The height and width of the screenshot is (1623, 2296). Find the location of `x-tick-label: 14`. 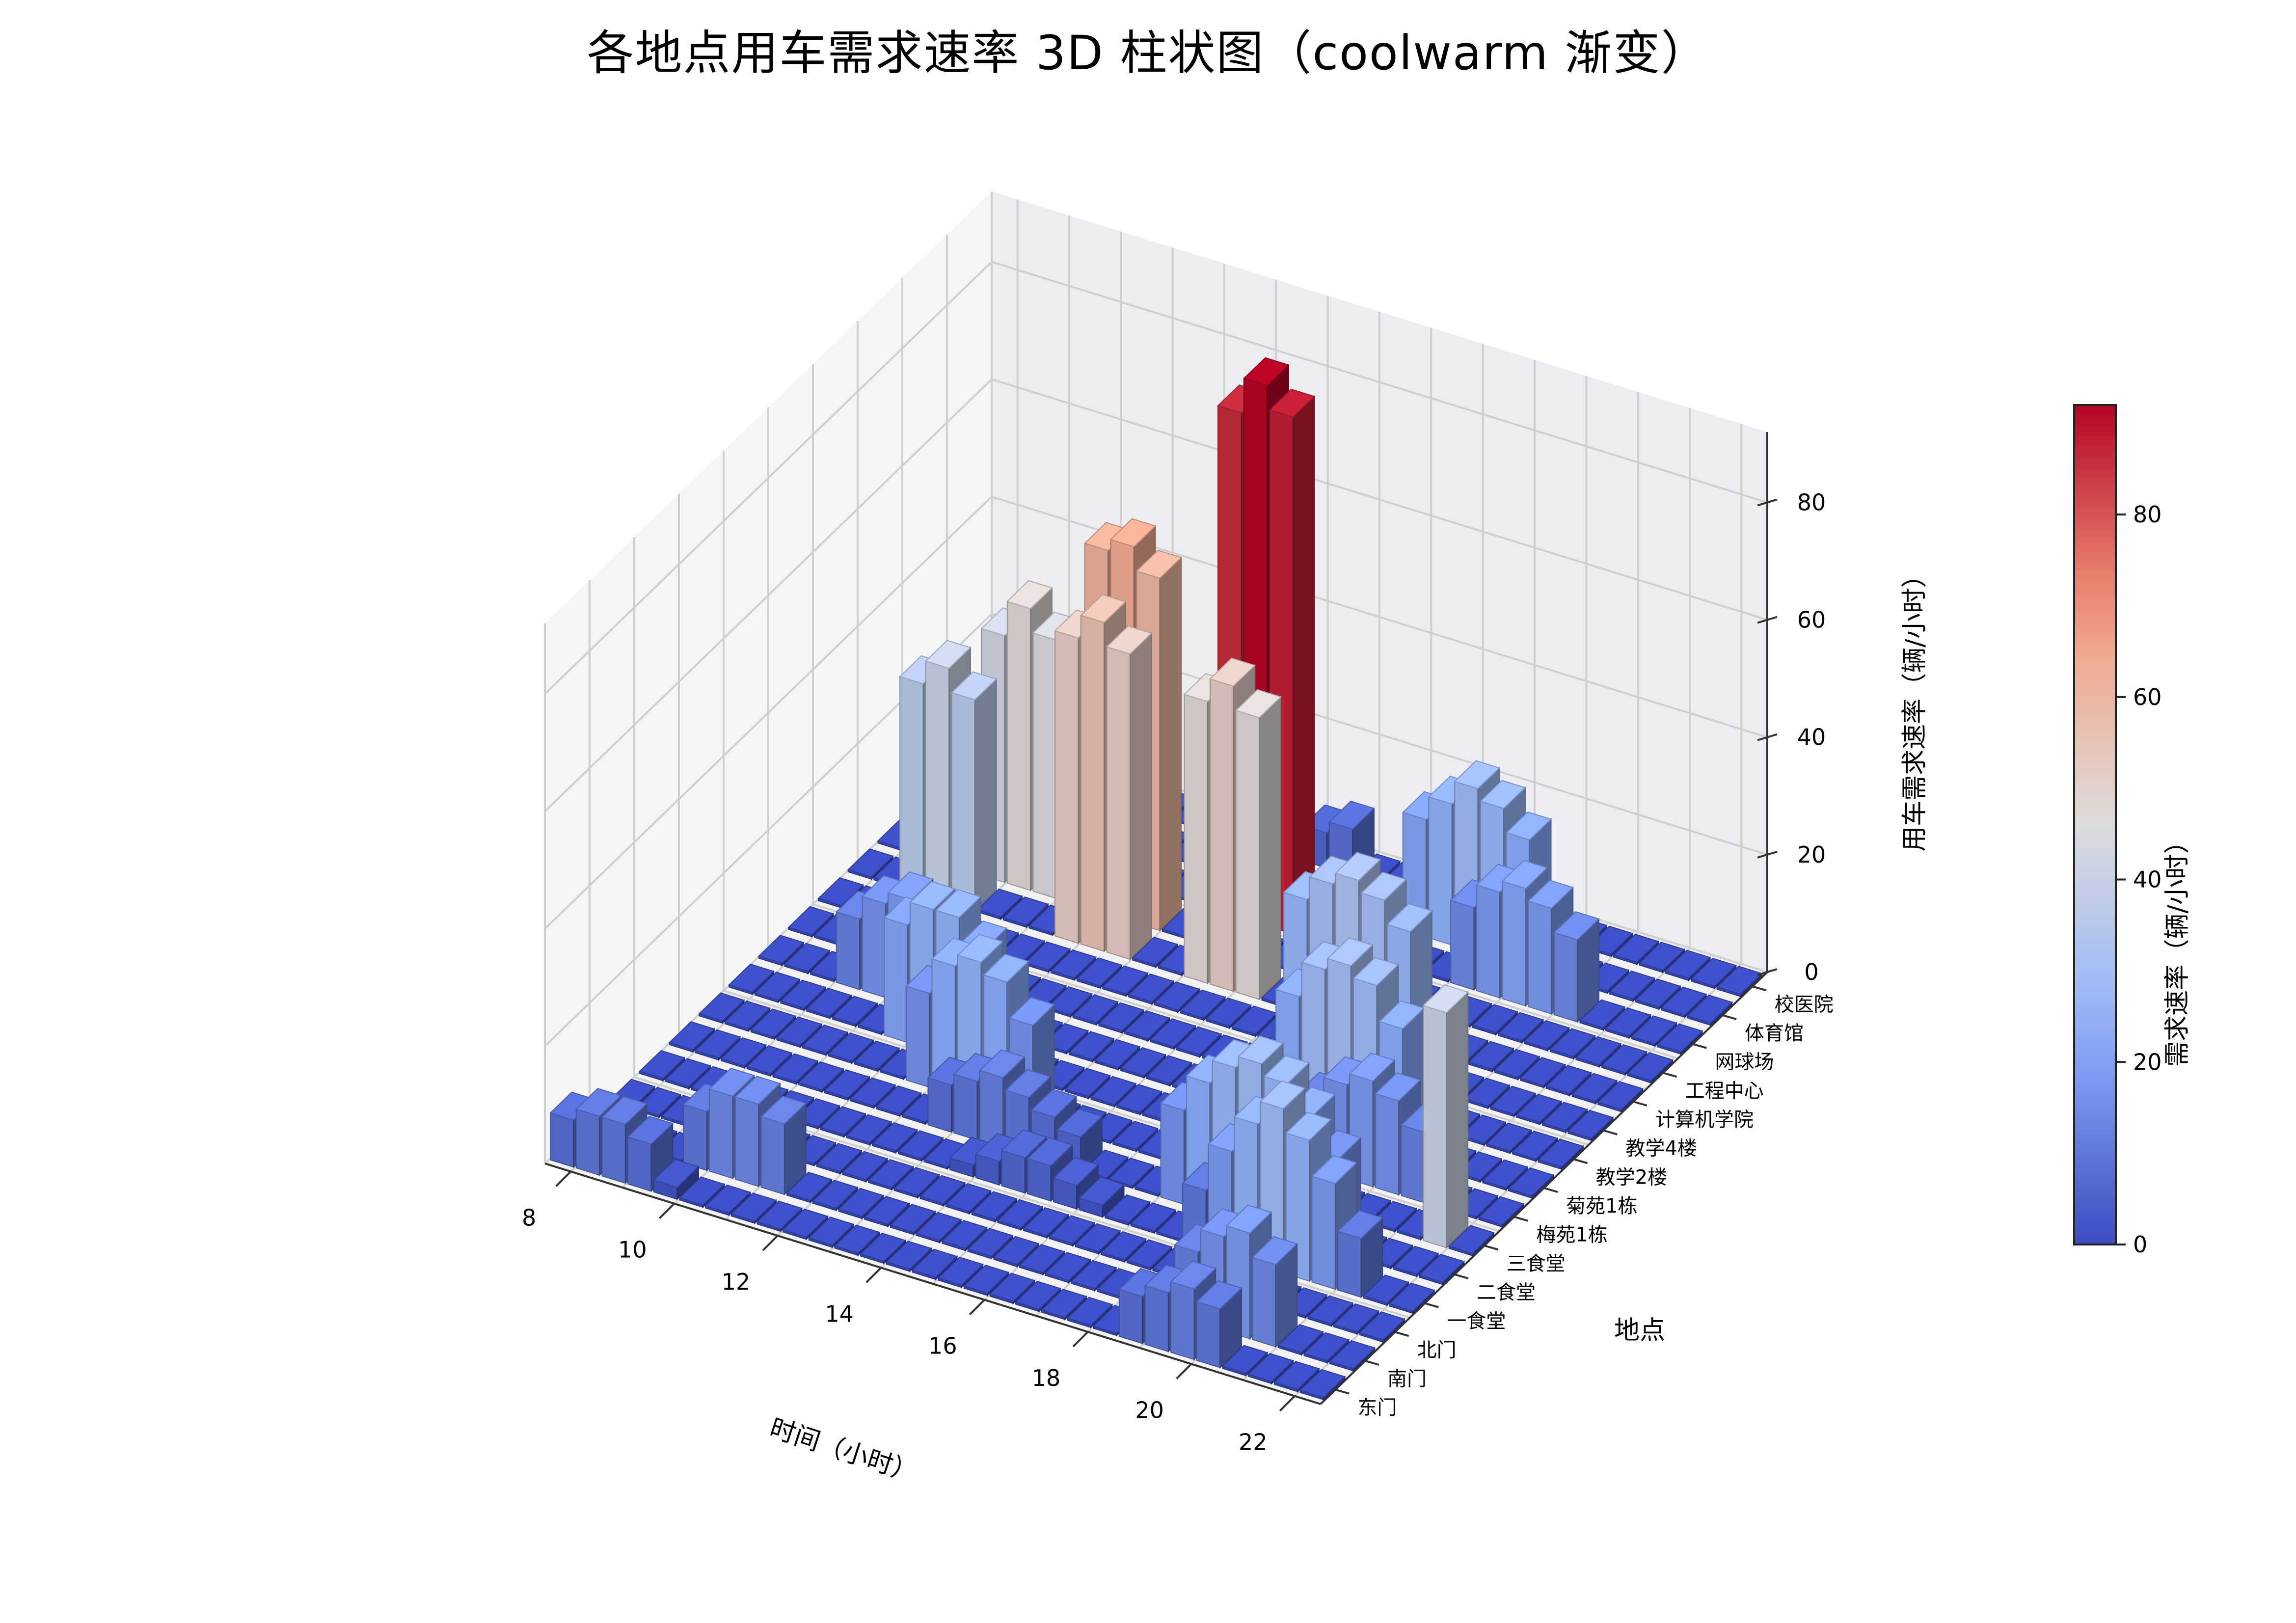

x-tick-label: 14 is located at coordinates (839, 1314).